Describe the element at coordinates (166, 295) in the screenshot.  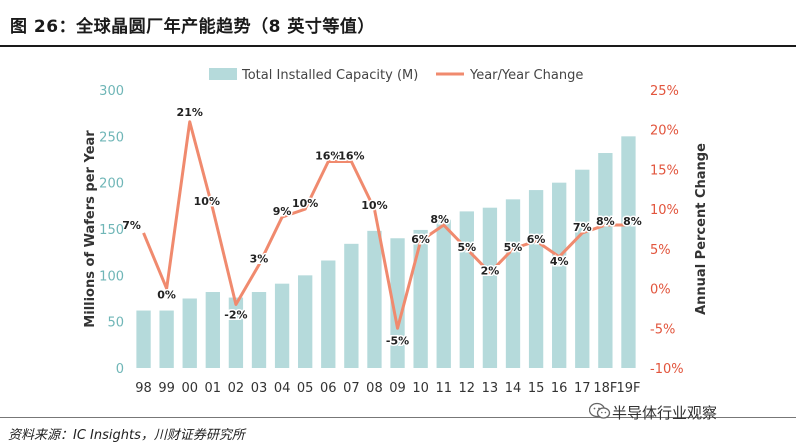
I see `data-label: 0%` at that location.